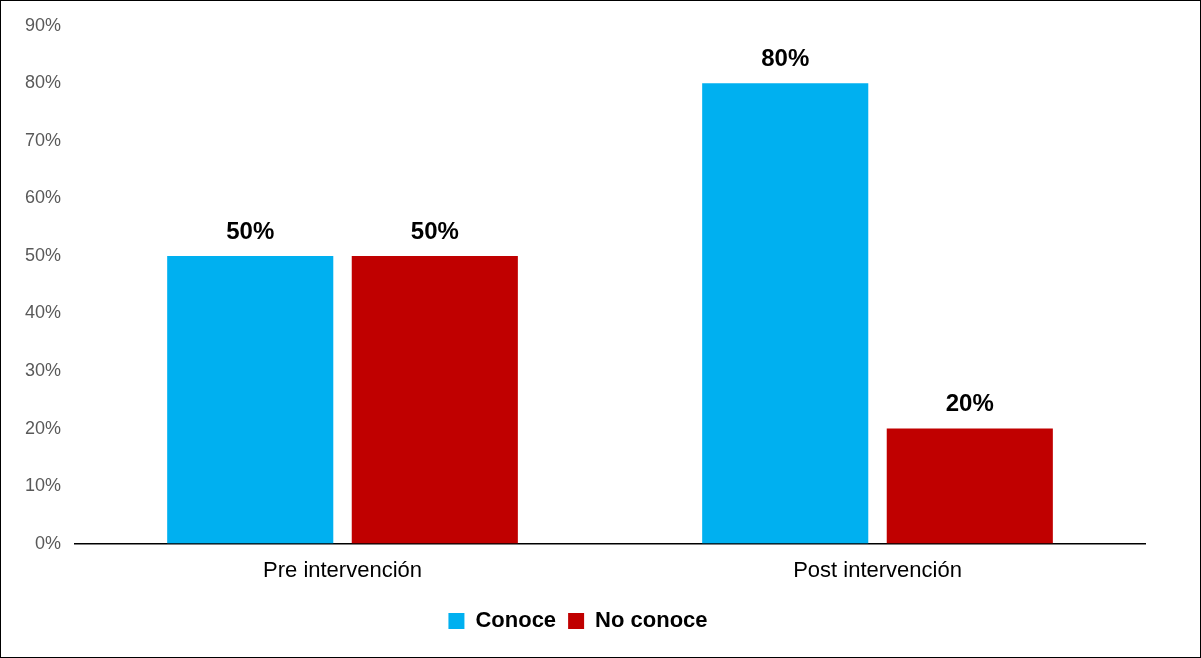 This screenshot has width=1201, height=658. I want to click on x-tick-label: Post intervención, so click(877, 569).